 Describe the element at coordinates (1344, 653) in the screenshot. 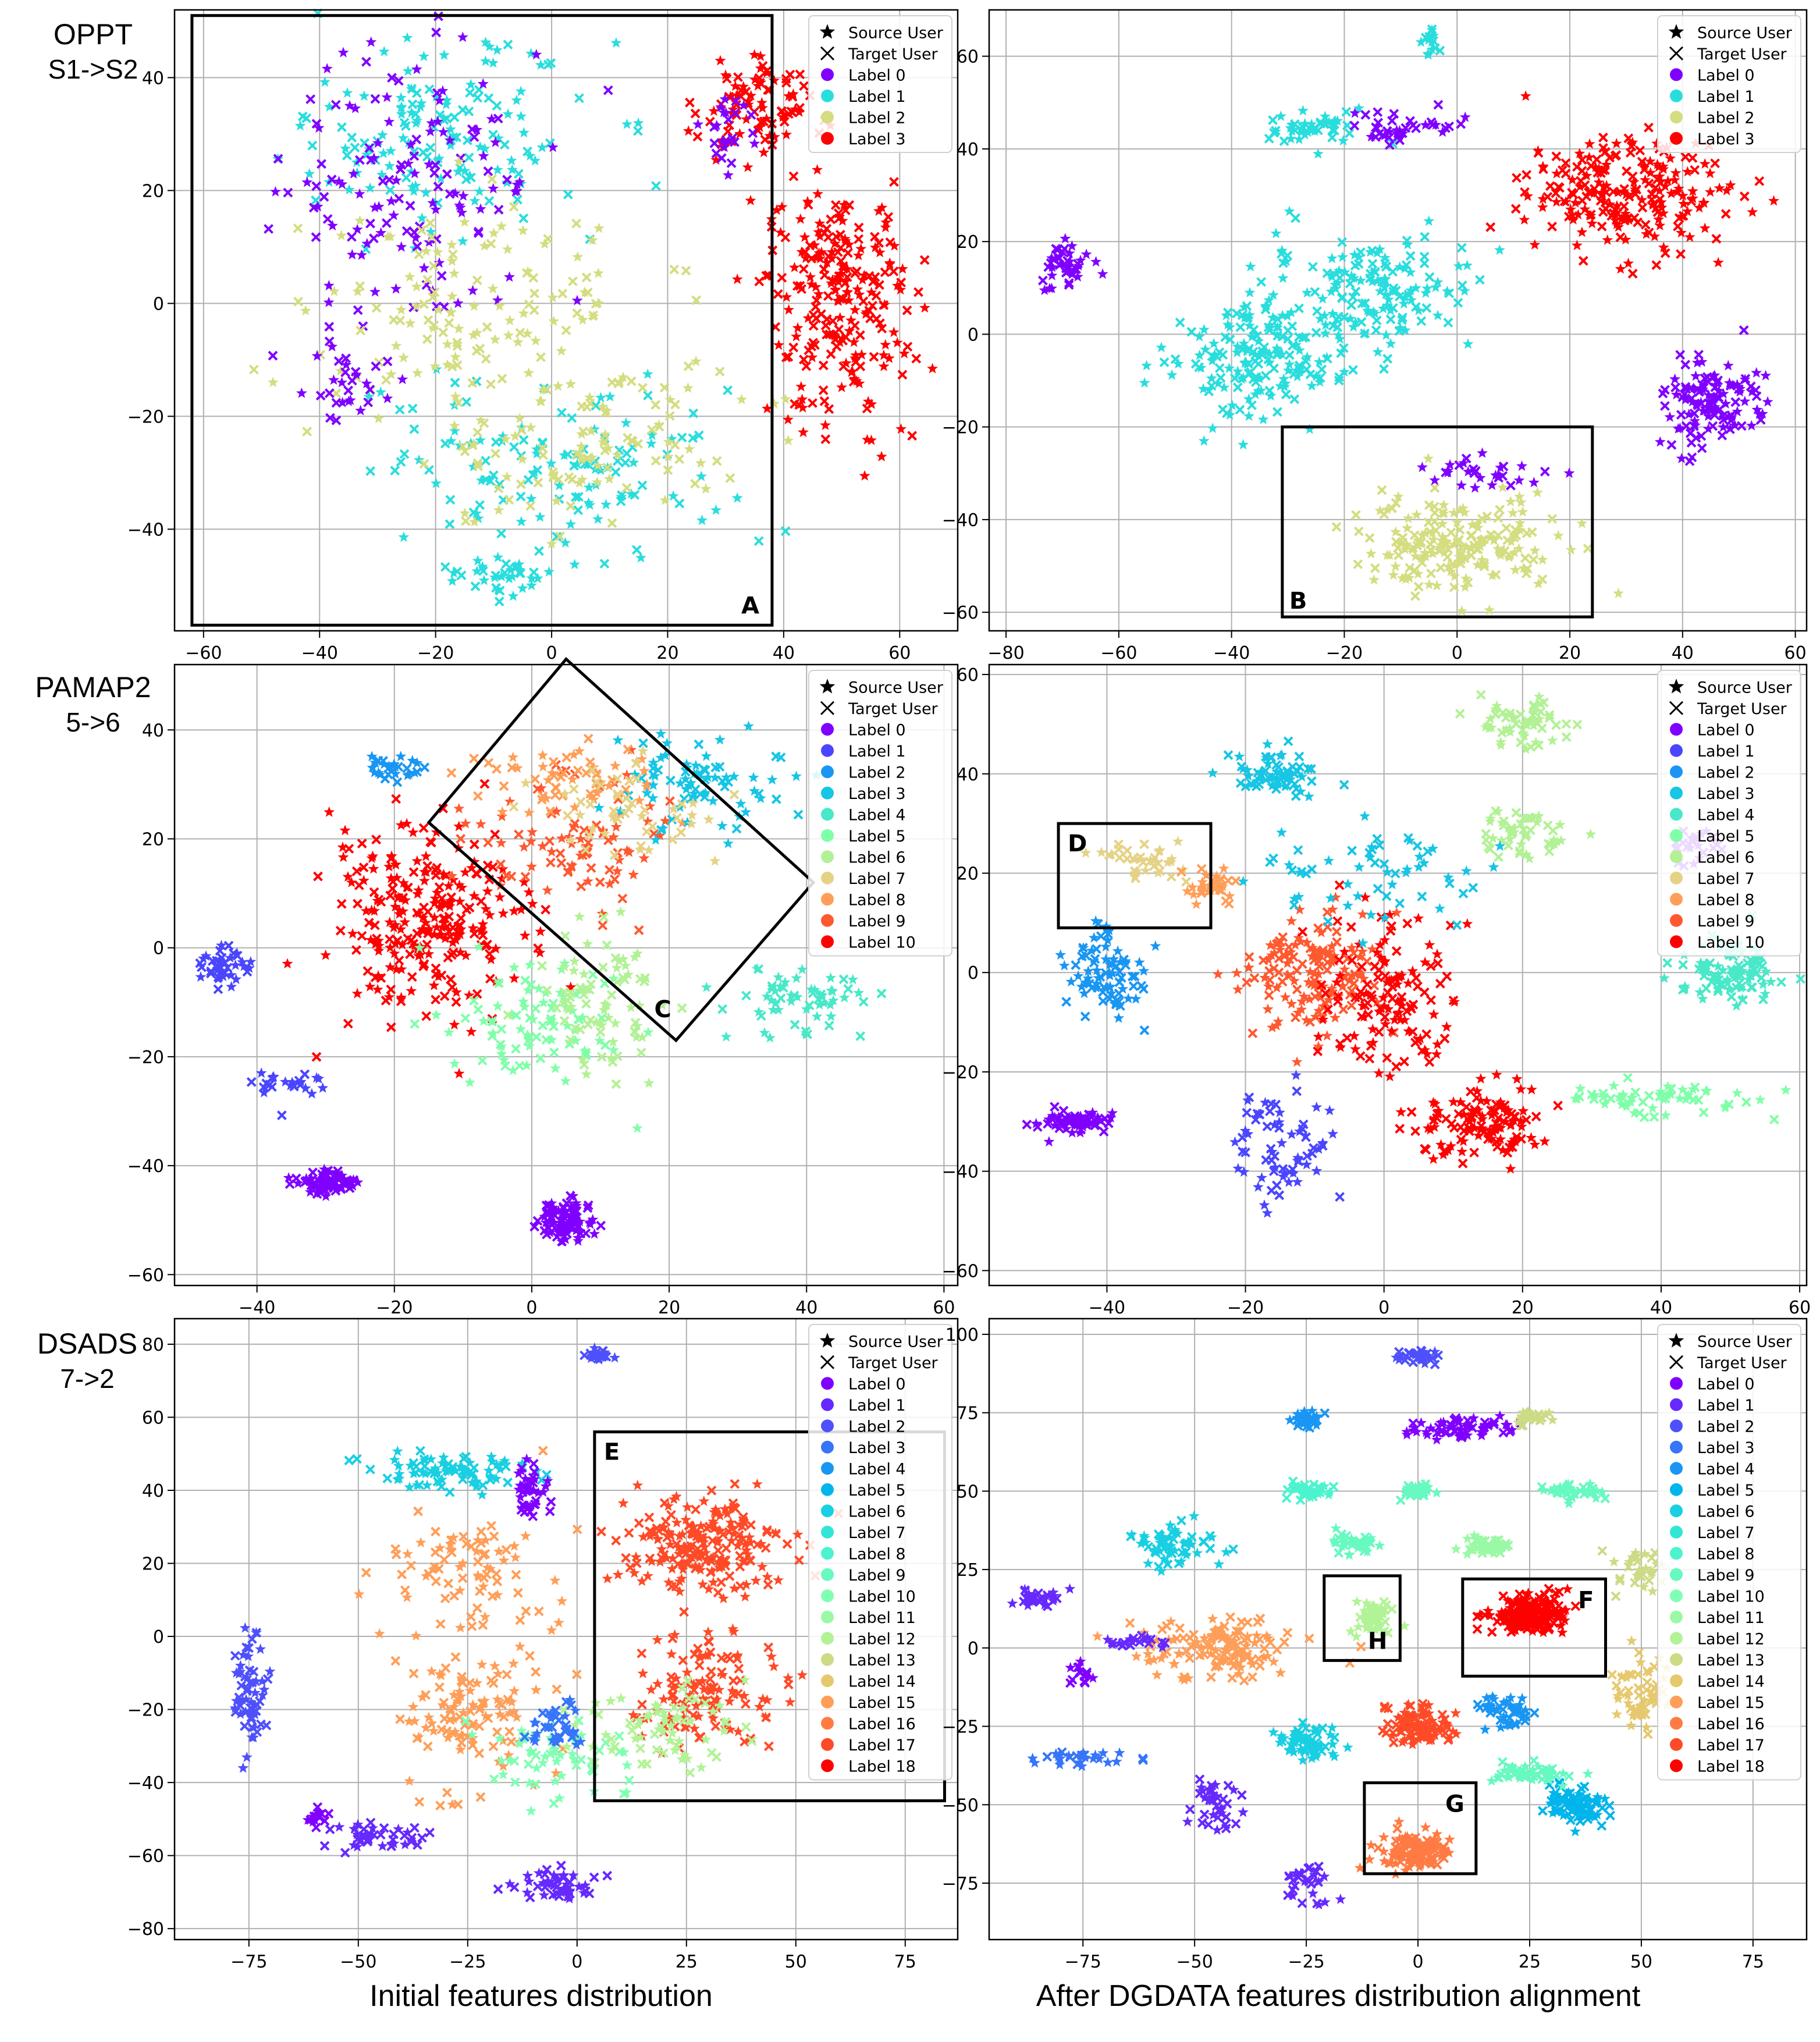

I see `x-tick-label: −20` at that location.